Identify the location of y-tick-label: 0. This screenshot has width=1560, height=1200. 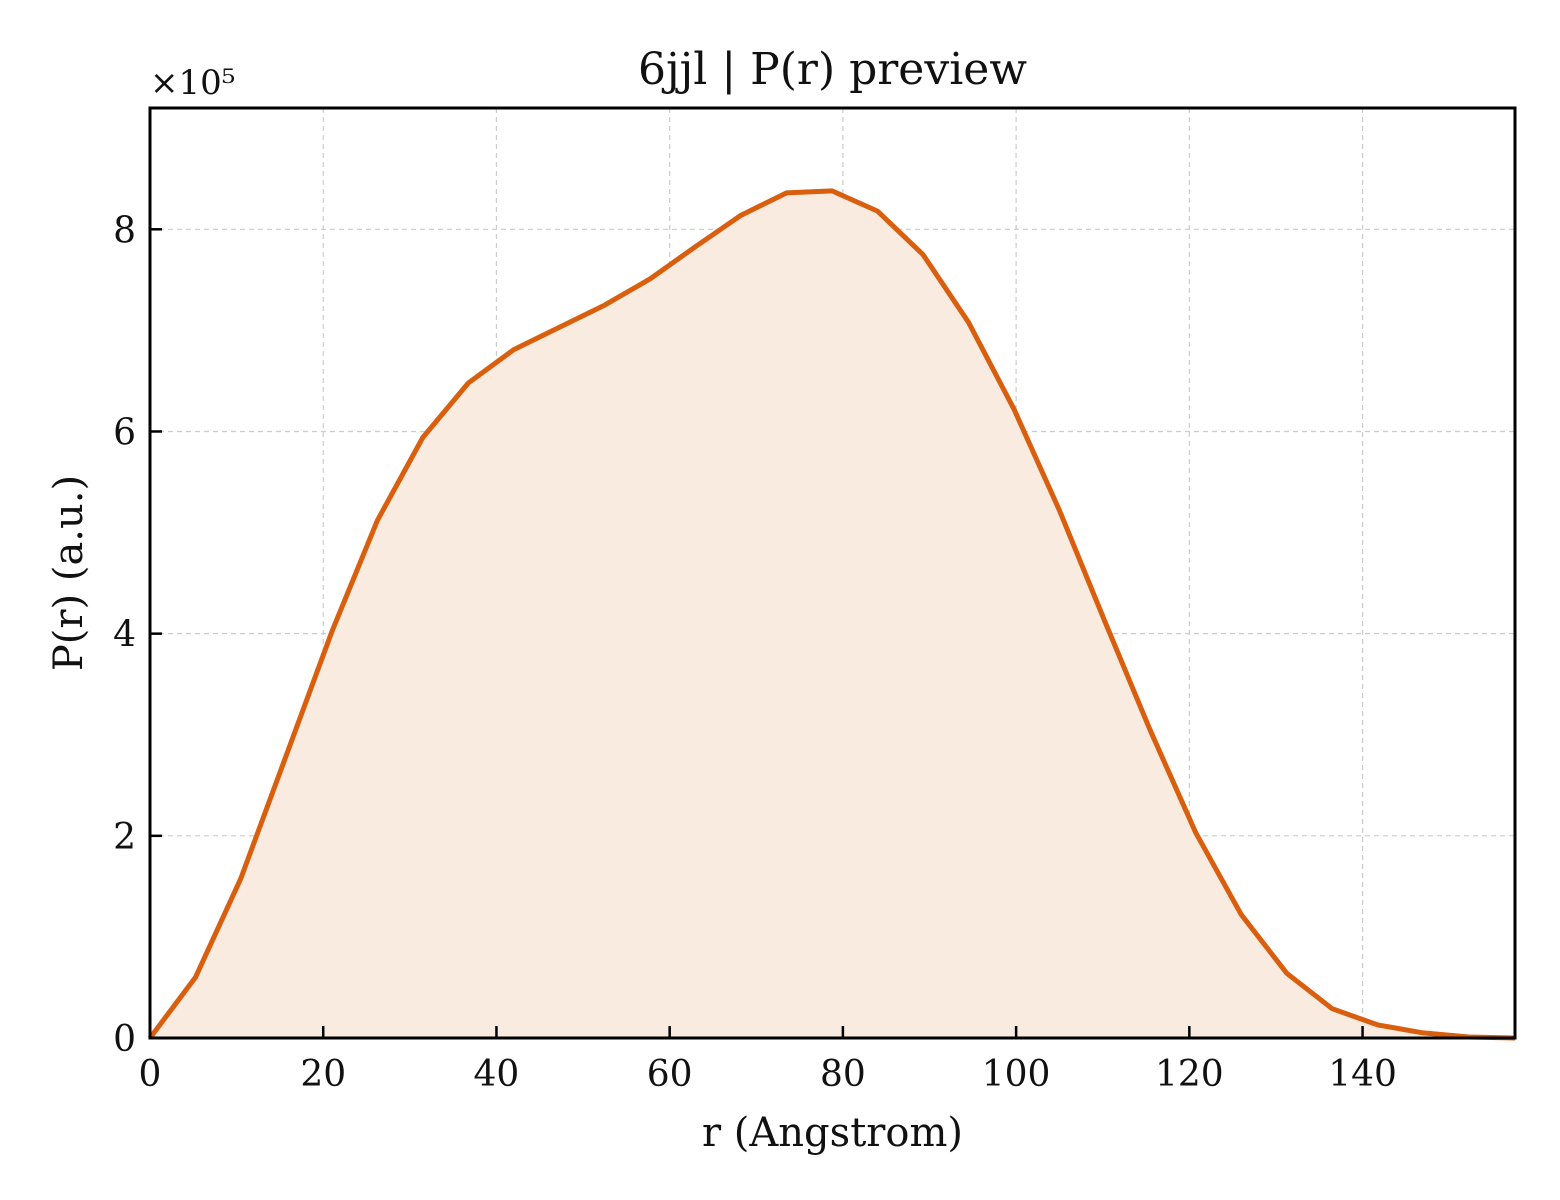
(124, 1039).